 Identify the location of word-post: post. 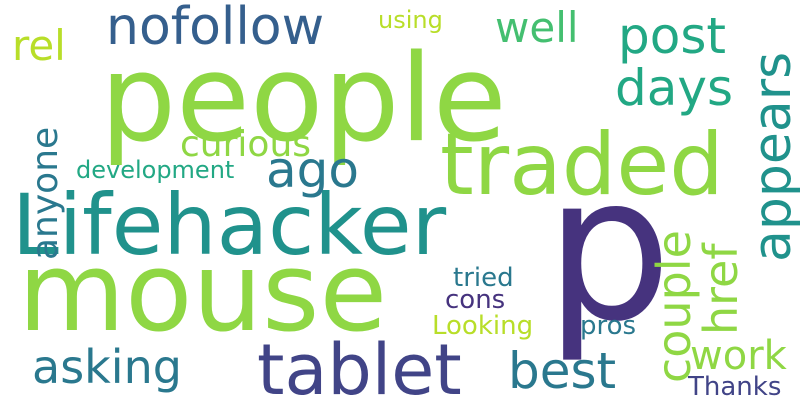
(672, 36).